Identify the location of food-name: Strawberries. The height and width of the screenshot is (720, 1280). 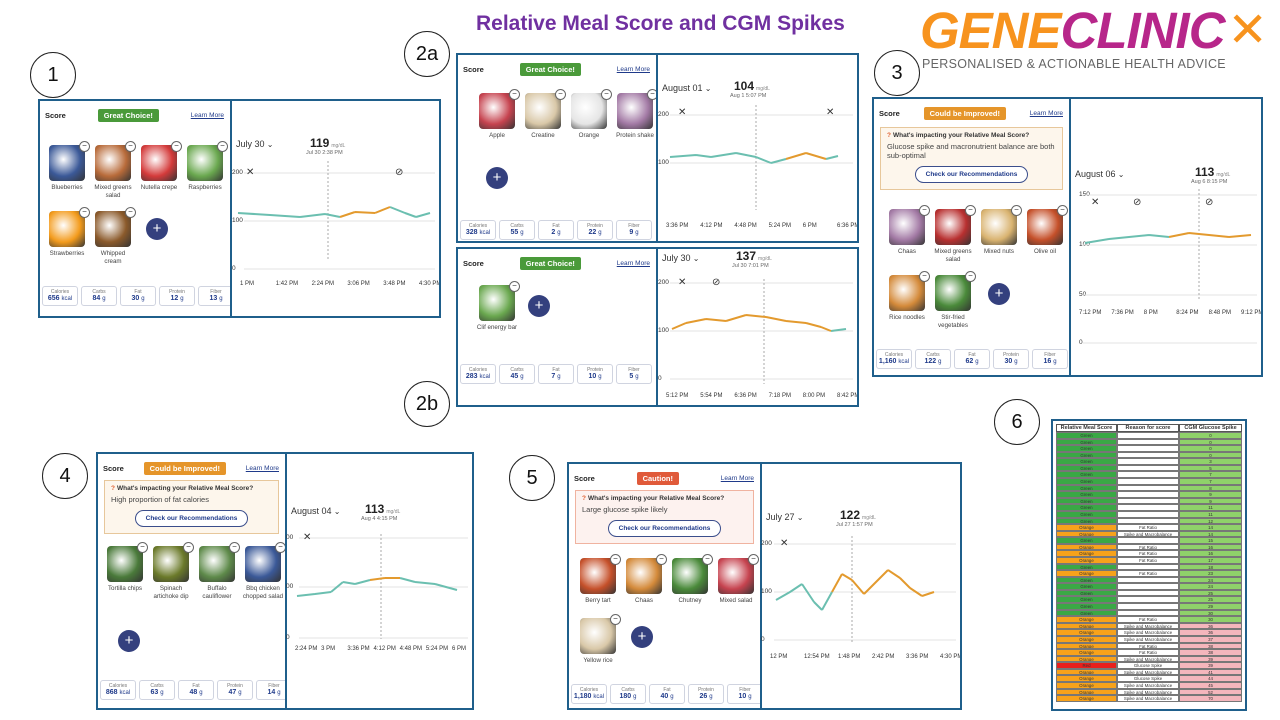
(67, 253).